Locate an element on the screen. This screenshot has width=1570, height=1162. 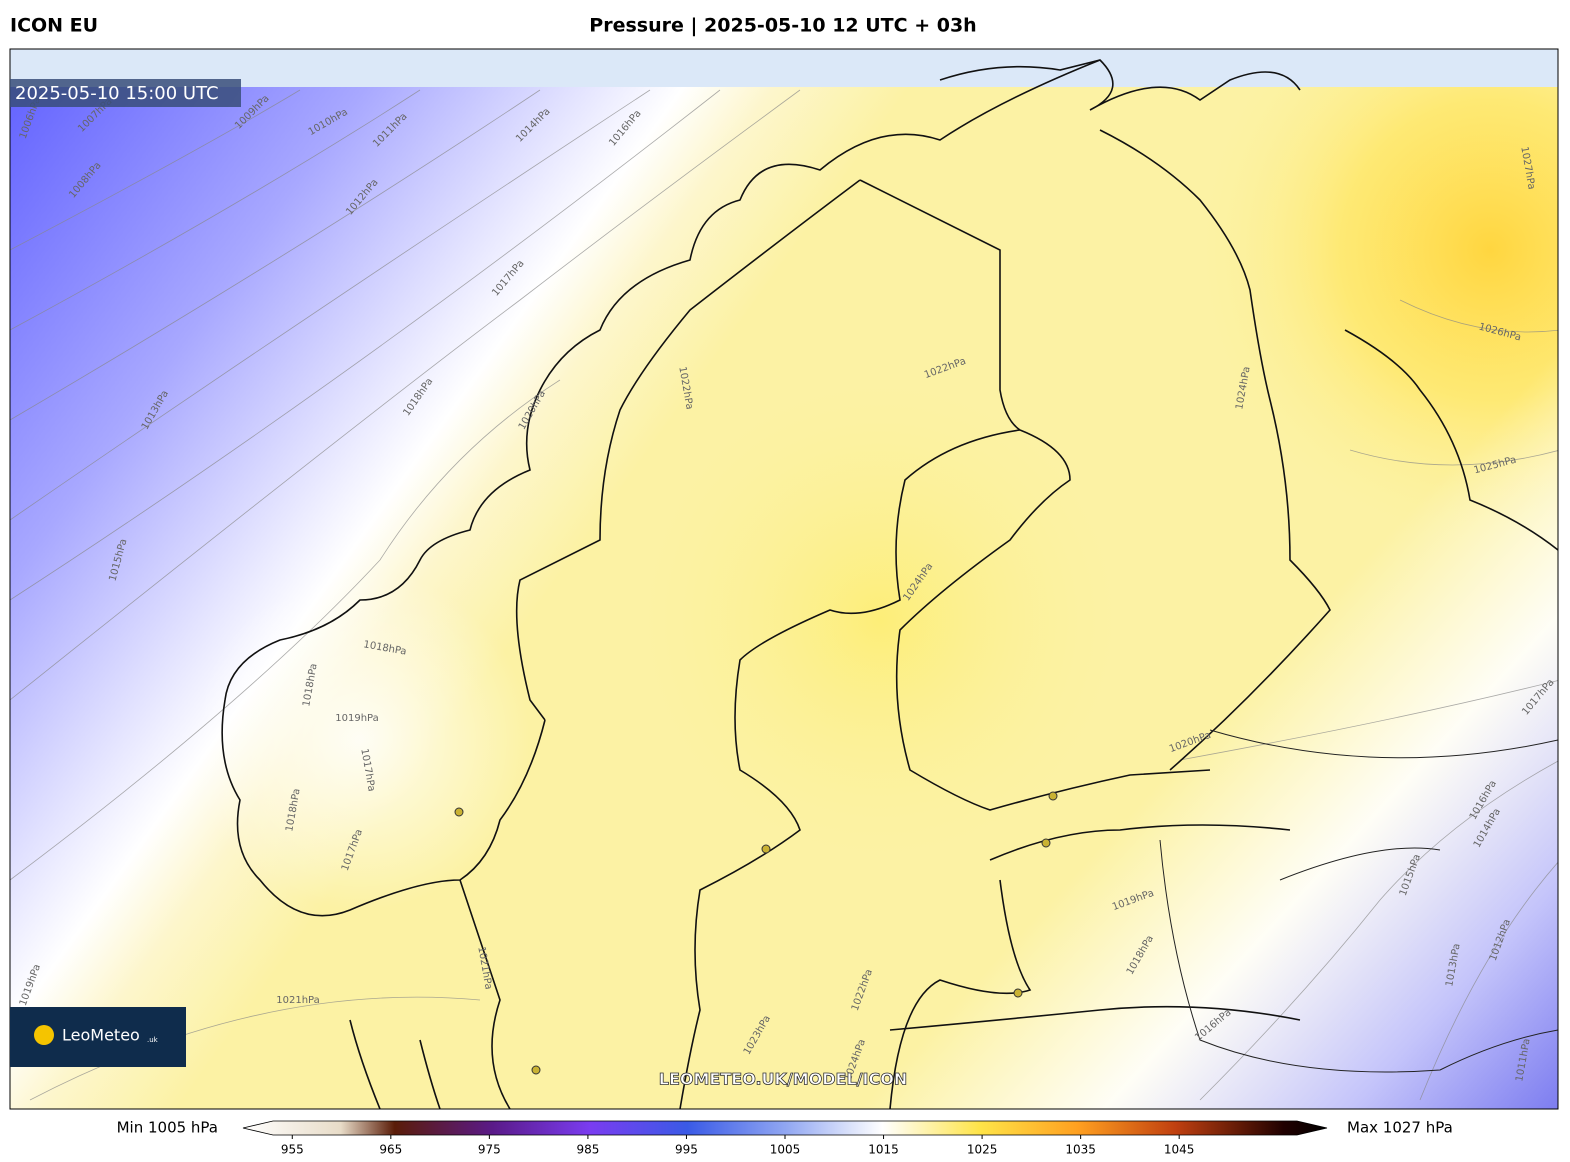
watermark: LEOMETEO.UK/MODEL/ICON is located at coordinates (783, 1079).